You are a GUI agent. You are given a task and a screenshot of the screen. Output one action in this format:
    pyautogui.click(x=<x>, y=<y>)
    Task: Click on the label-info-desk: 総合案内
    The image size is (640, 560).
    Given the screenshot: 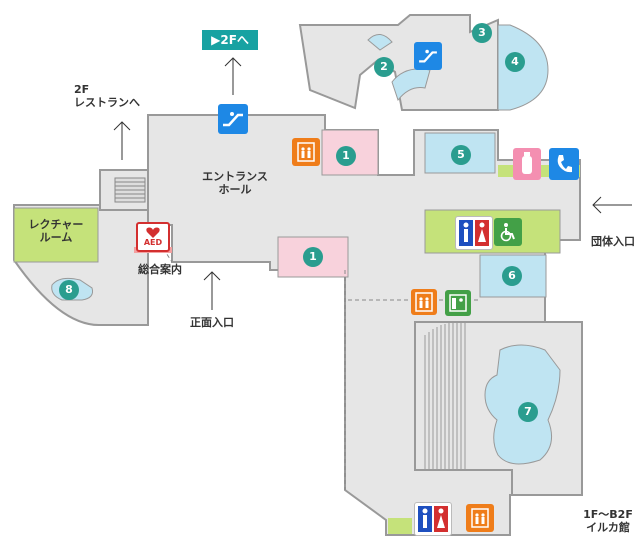 What is the action you would take?
    pyautogui.click(x=160, y=269)
    